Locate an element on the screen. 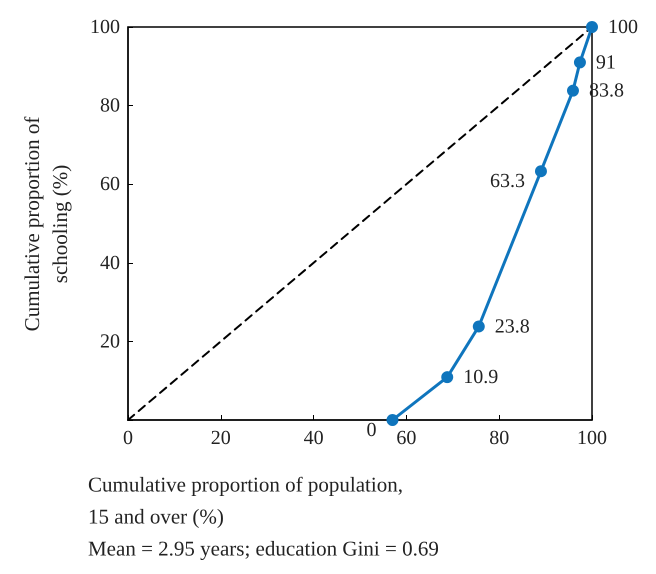 This screenshot has height=574, width=656. x-tick-label: 20 is located at coordinates (220, 438).